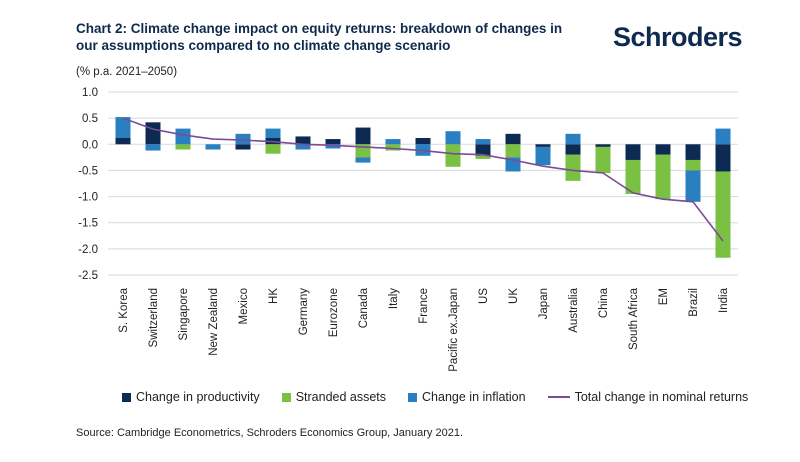 This screenshot has width=800, height=462. I want to click on y-tick-label: 0.0, so click(90, 145).